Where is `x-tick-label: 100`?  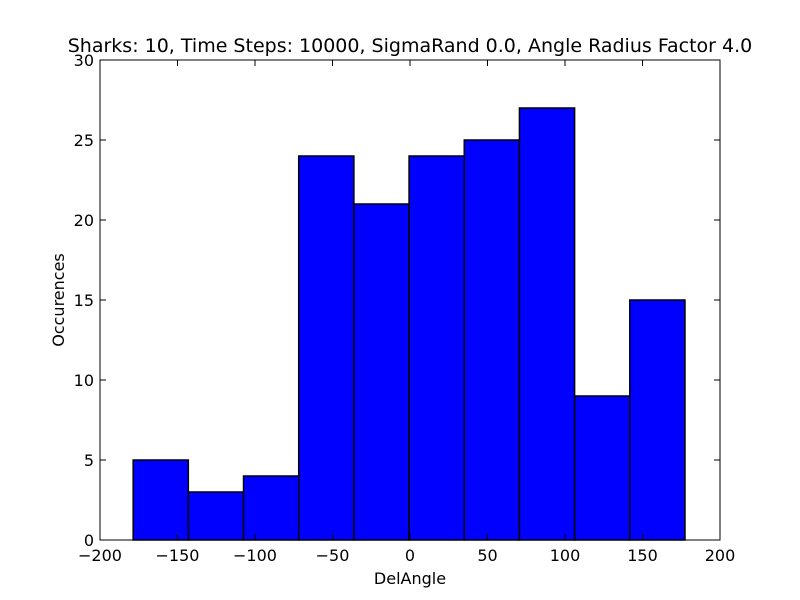
x-tick-label: 100 is located at coordinates (565, 555).